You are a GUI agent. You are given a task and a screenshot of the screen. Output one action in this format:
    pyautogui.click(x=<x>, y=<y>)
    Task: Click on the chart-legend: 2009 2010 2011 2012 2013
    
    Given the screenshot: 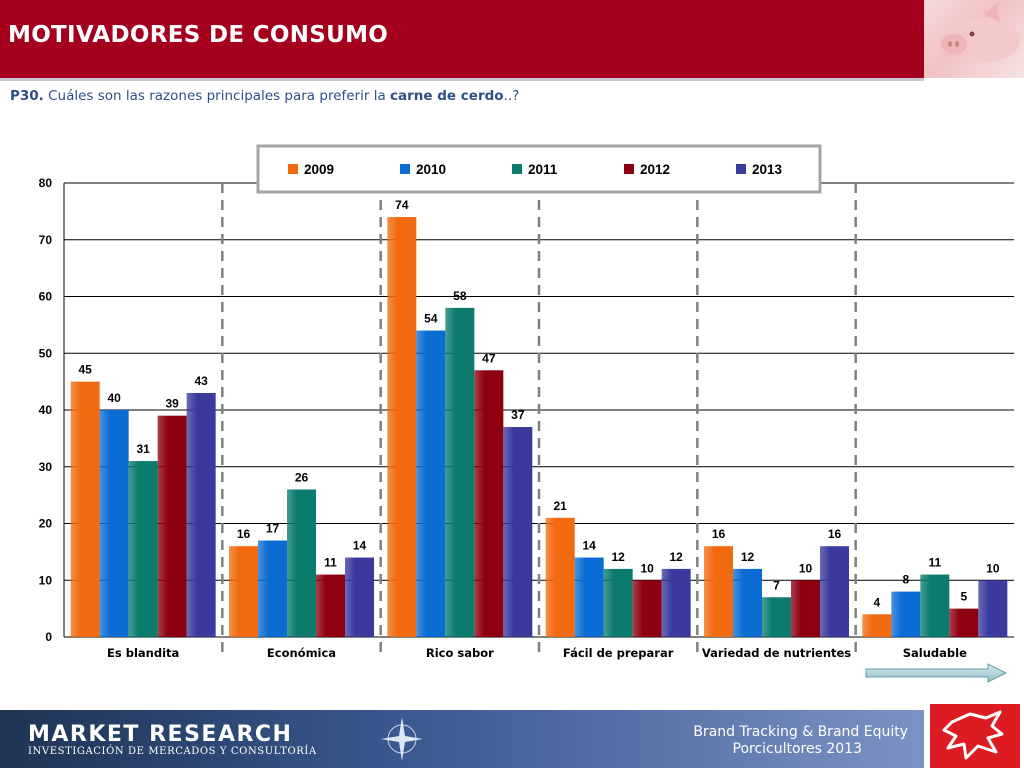 What is the action you would take?
    pyautogui.click(x=539, y=169)
    